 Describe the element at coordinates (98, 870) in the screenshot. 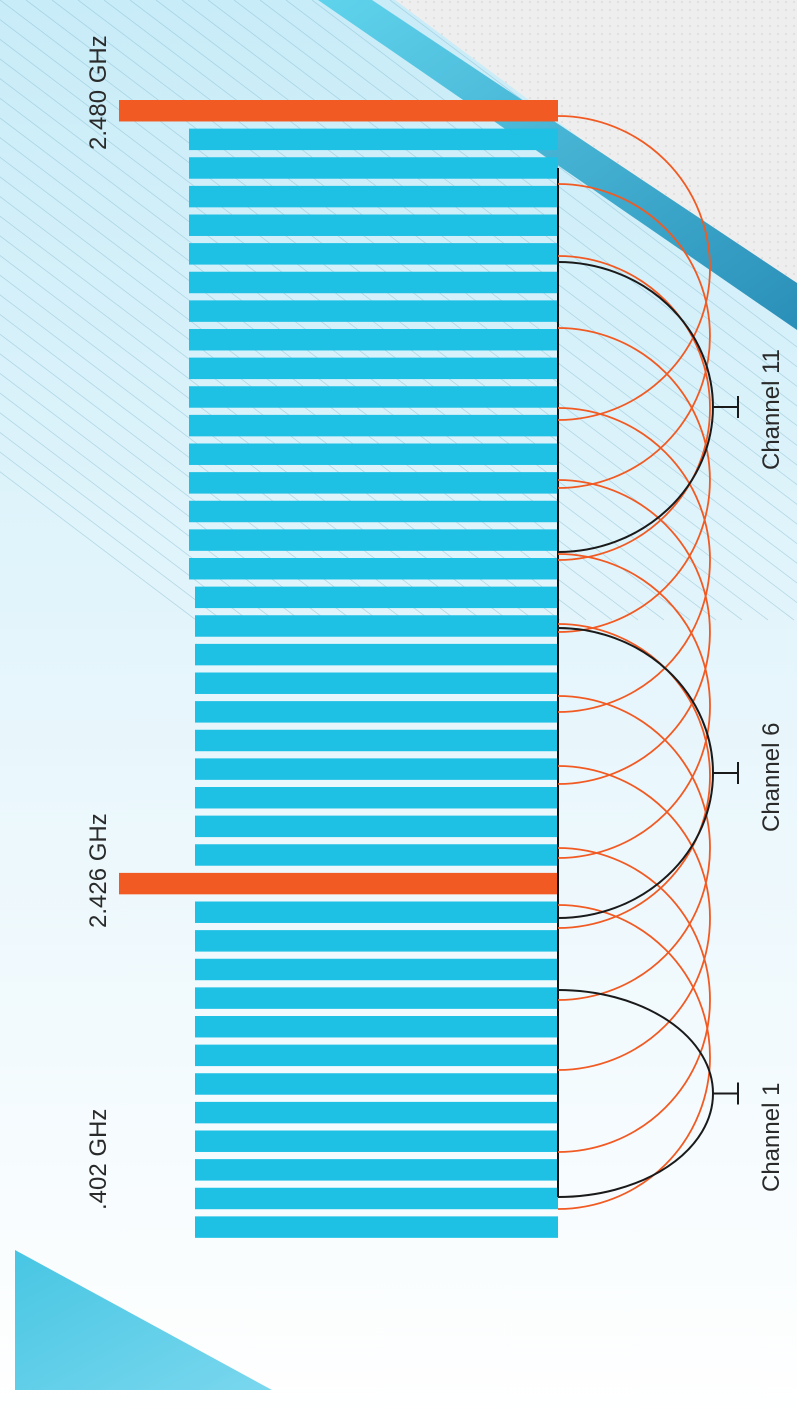

I see `frequency-label-mid: 2.426 GHz` at that location.